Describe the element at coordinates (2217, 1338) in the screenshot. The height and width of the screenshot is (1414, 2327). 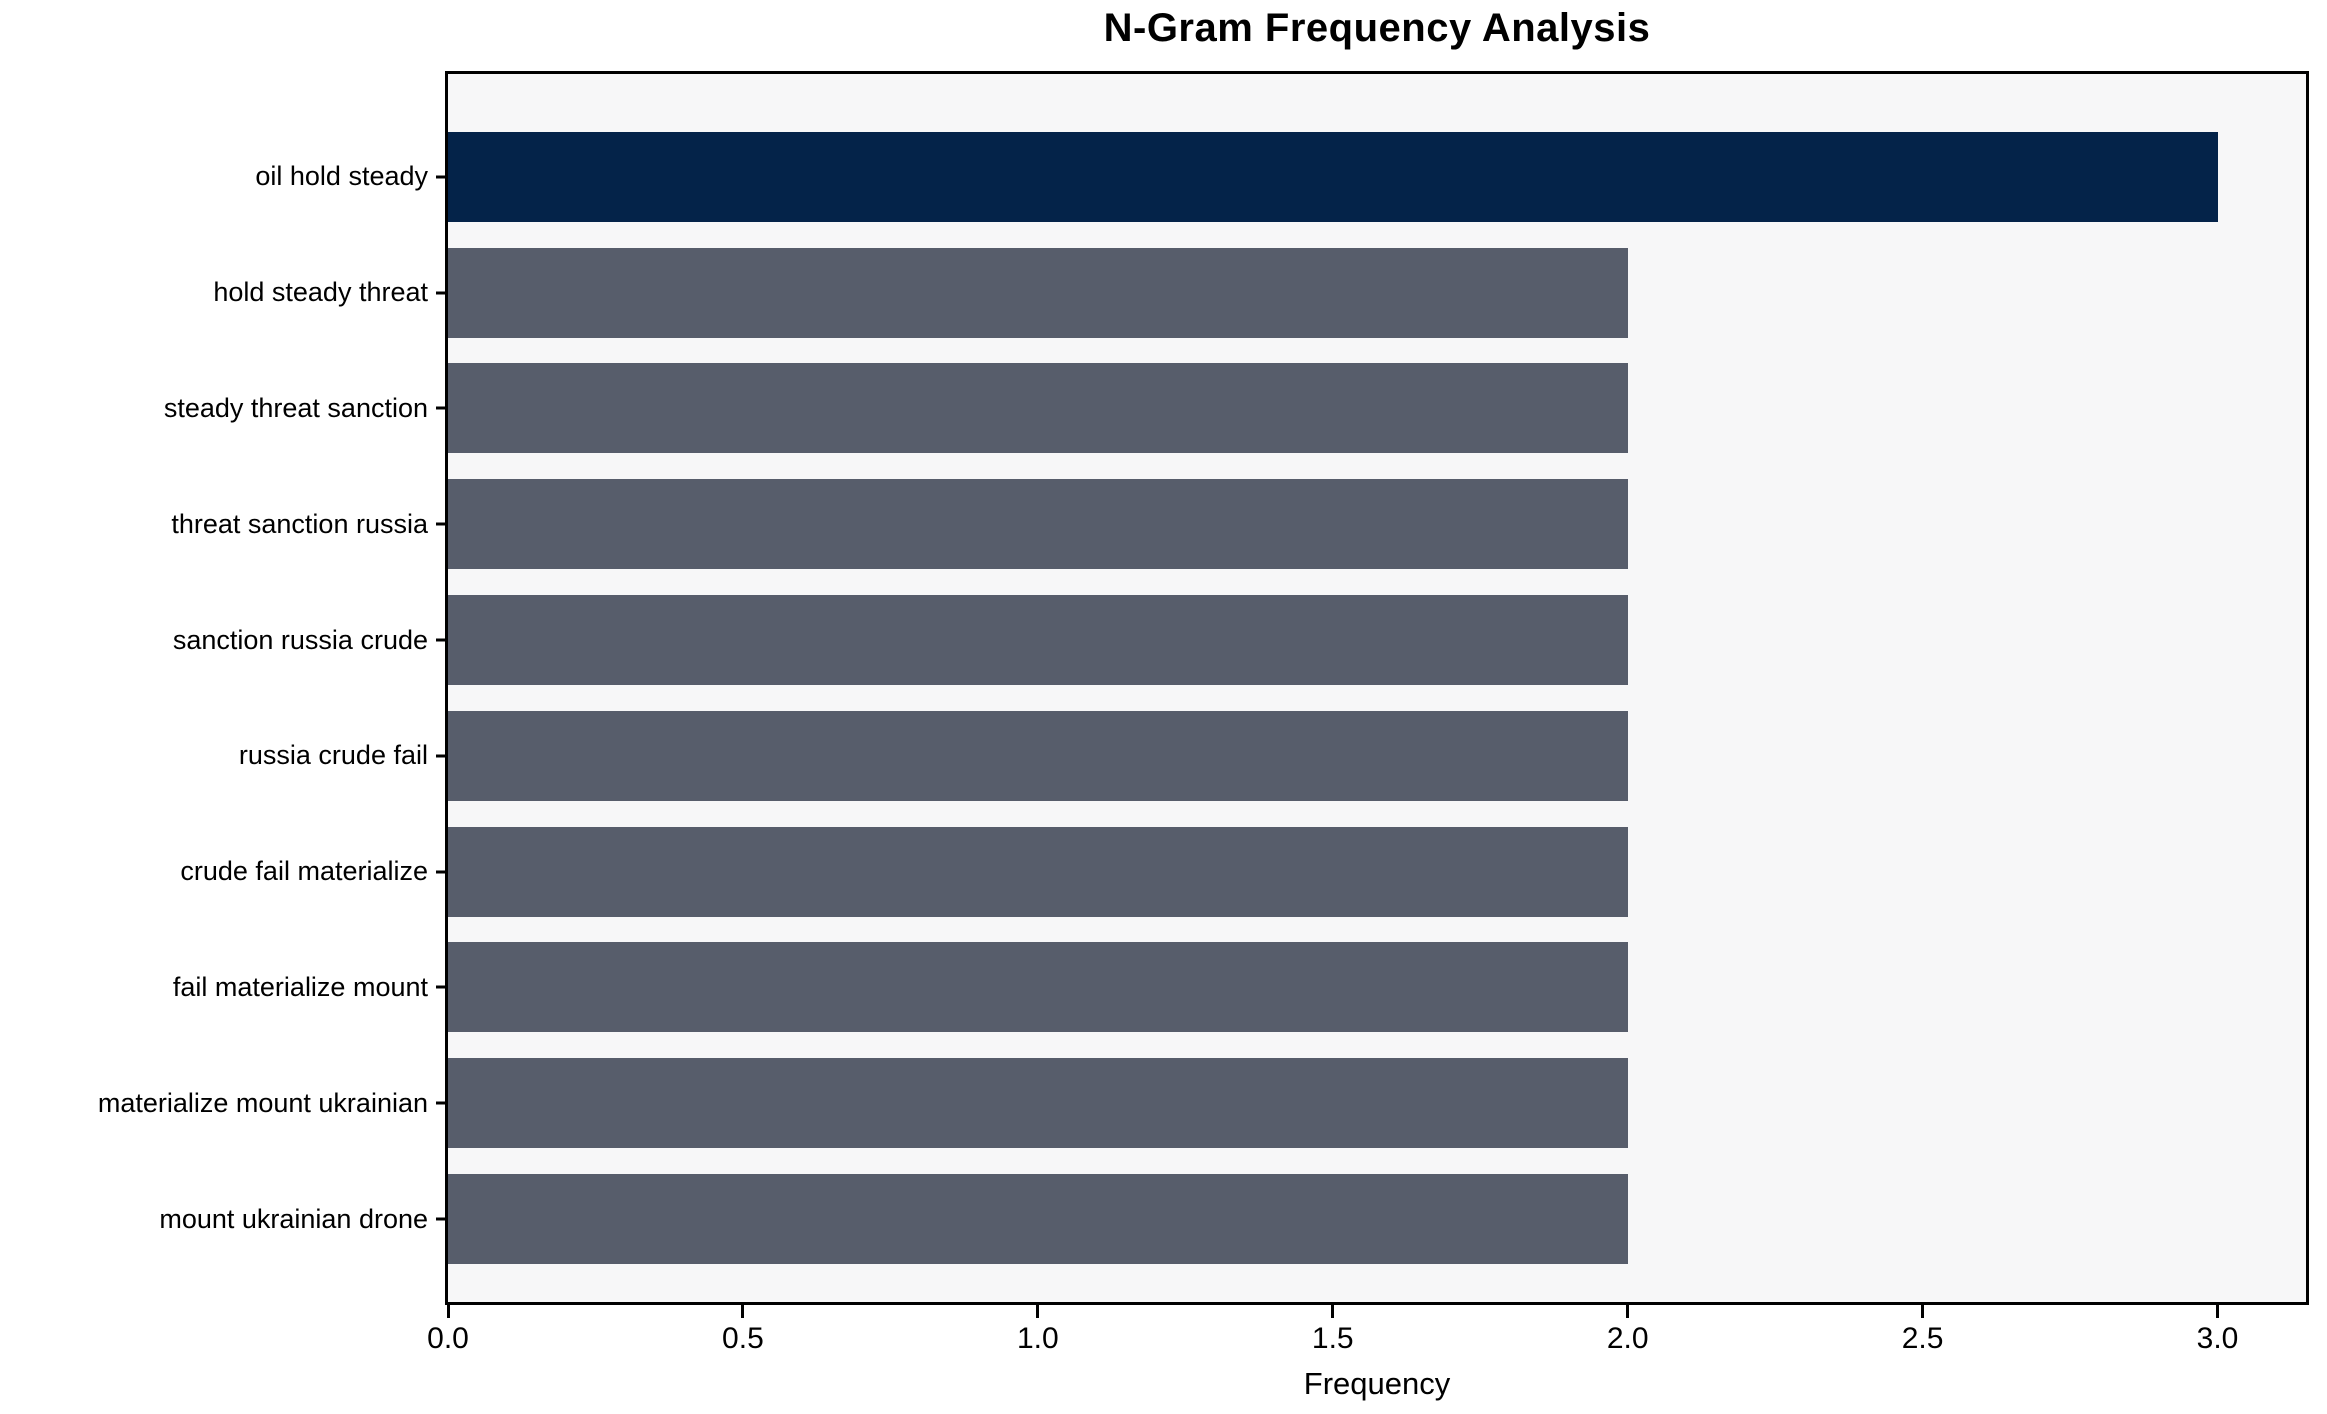
I see `x-tick-label: 3.0` at that location.